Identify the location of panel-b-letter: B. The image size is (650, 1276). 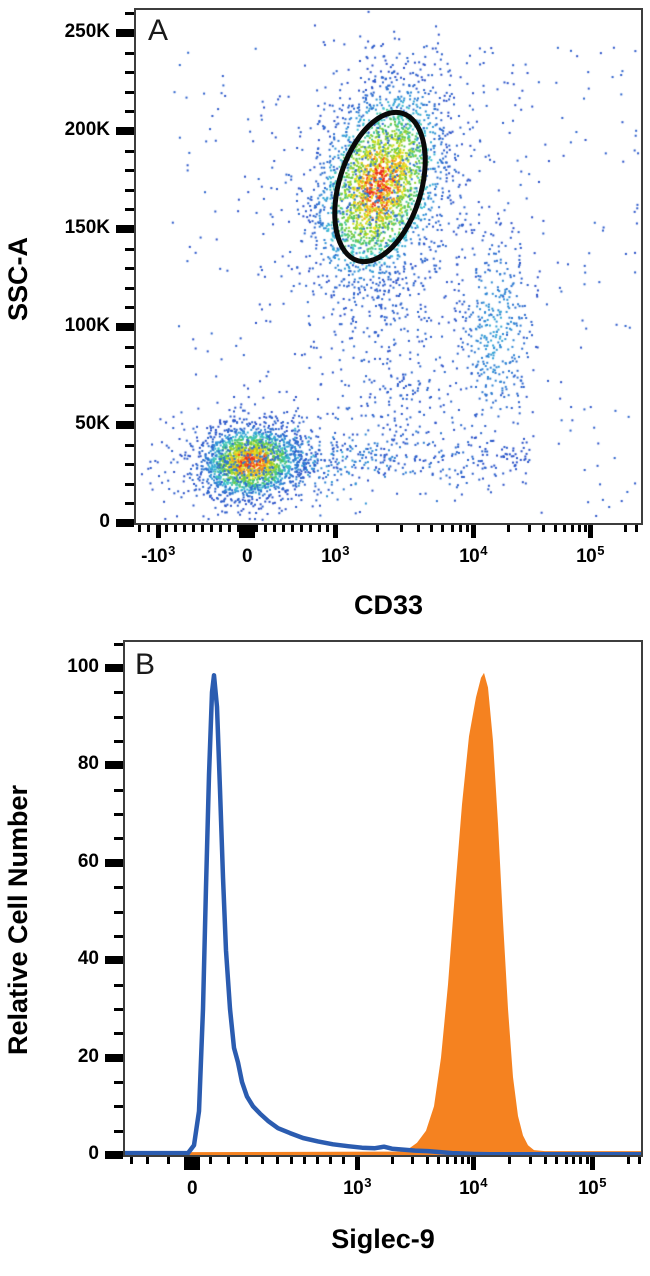
(145, 664).